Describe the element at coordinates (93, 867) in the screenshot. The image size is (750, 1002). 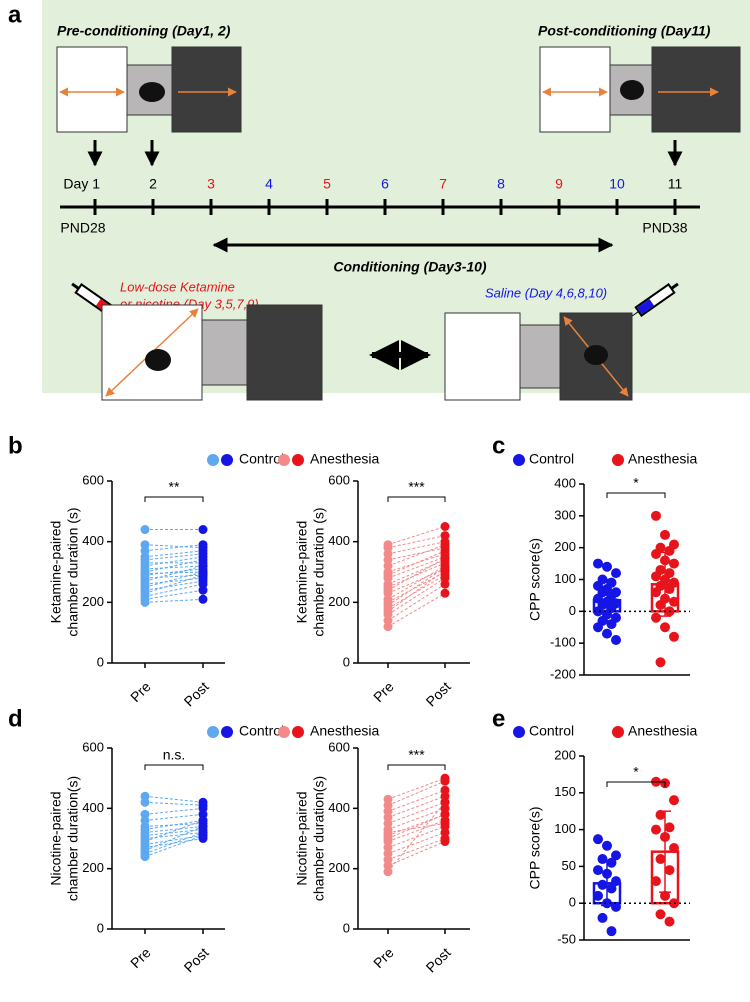
I see `y-tick-label: 200` at that location.